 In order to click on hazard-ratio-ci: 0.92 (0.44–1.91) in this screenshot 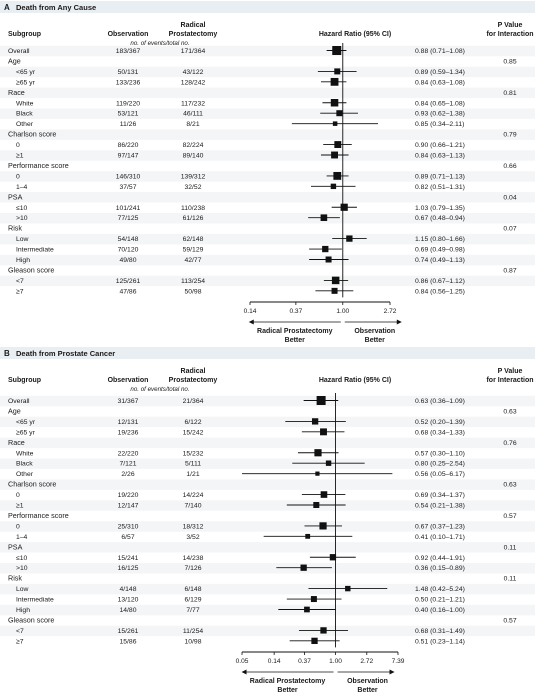, I will do `click(440, 558)`.